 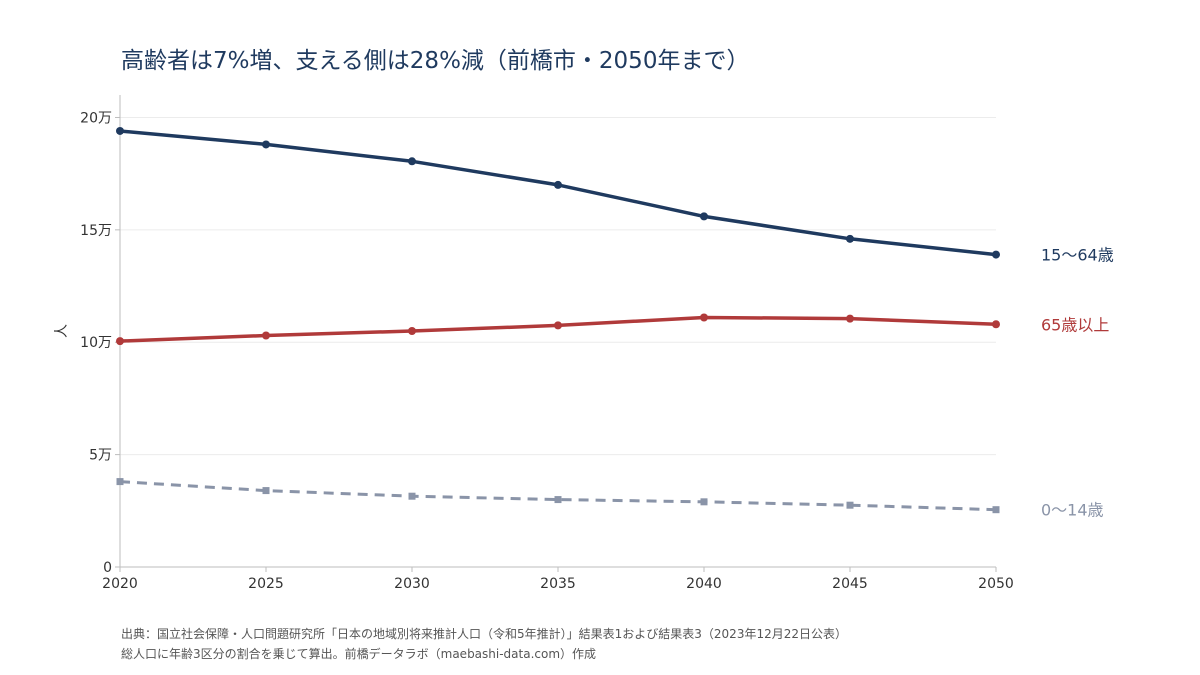 What do you see at coordinates (850, 584) in the screenshot?
I see `x-tick-label: 2045` at bounding box center [850, 584].